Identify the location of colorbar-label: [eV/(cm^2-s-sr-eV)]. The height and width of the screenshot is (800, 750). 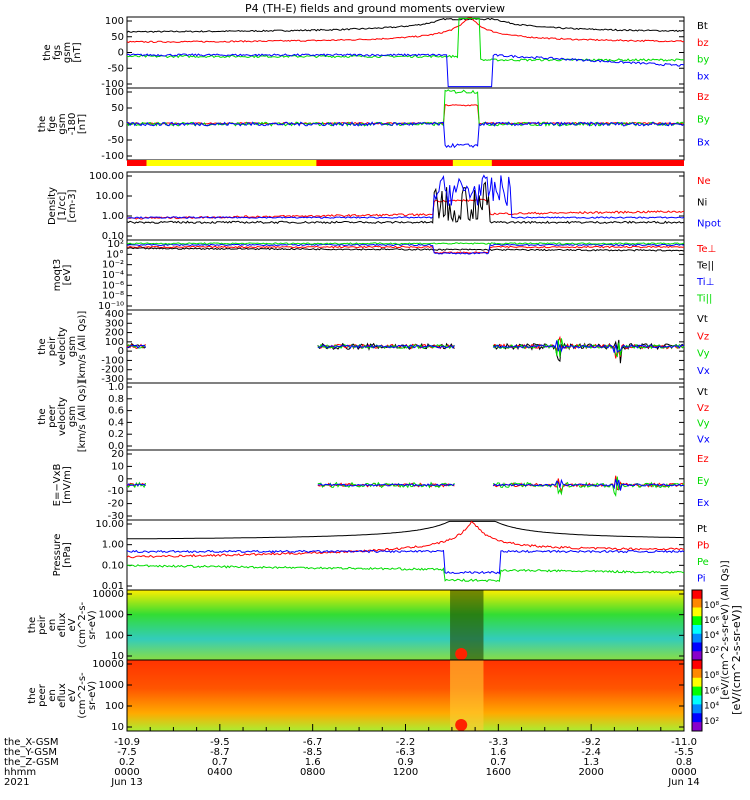
(736, 660).